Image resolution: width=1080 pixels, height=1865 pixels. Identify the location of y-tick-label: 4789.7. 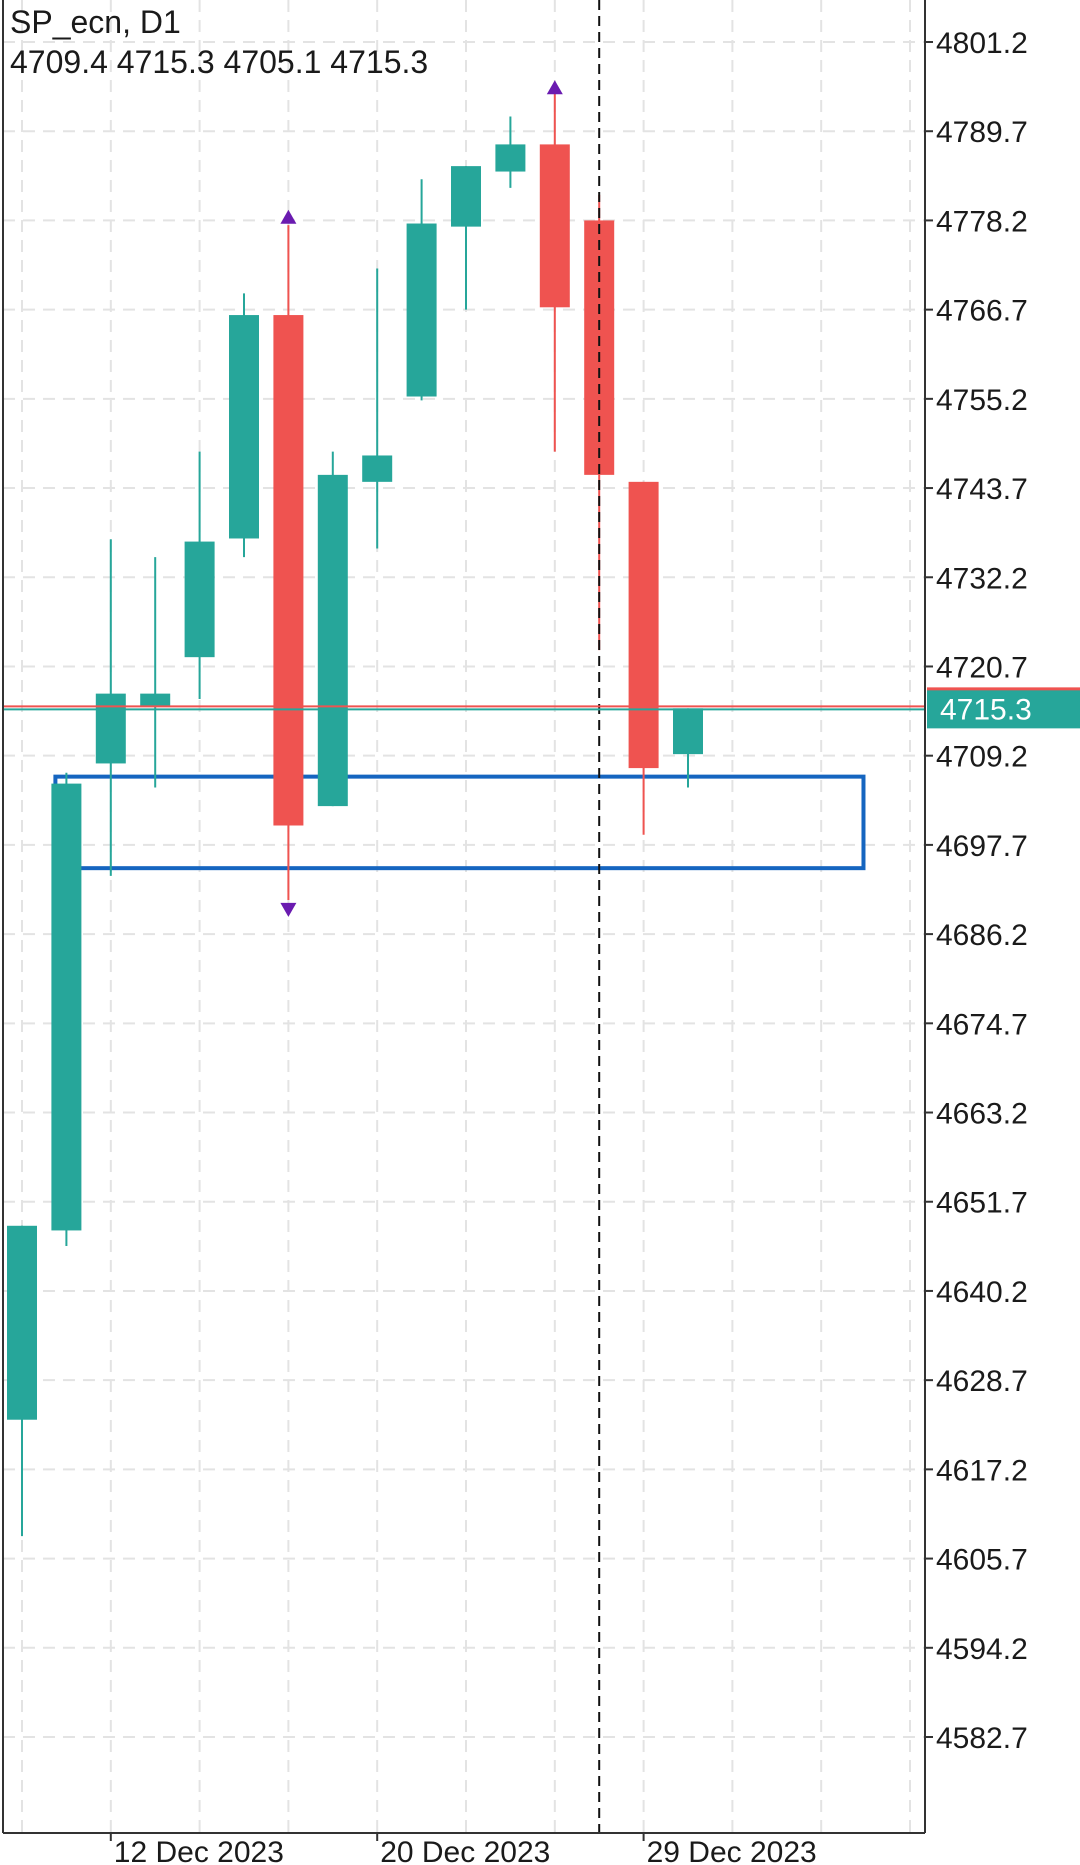
(982, 132).